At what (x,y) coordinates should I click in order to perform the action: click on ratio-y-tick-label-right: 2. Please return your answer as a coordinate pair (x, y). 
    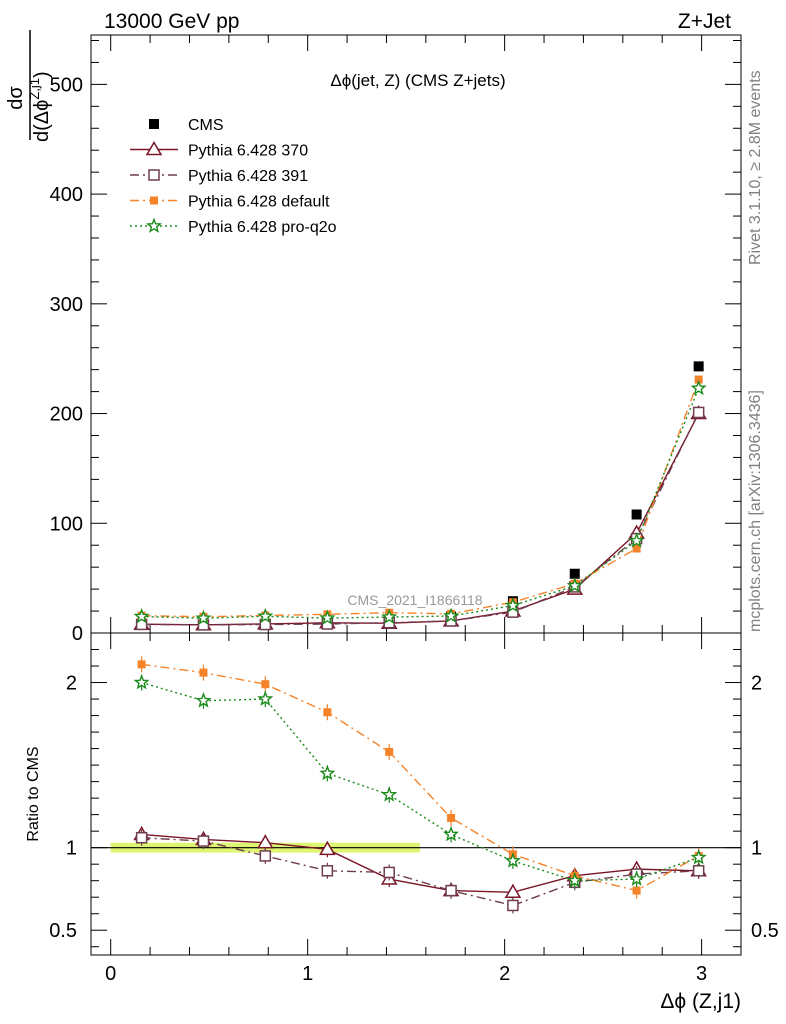
    Looking at the image, I should click on (756, 684).